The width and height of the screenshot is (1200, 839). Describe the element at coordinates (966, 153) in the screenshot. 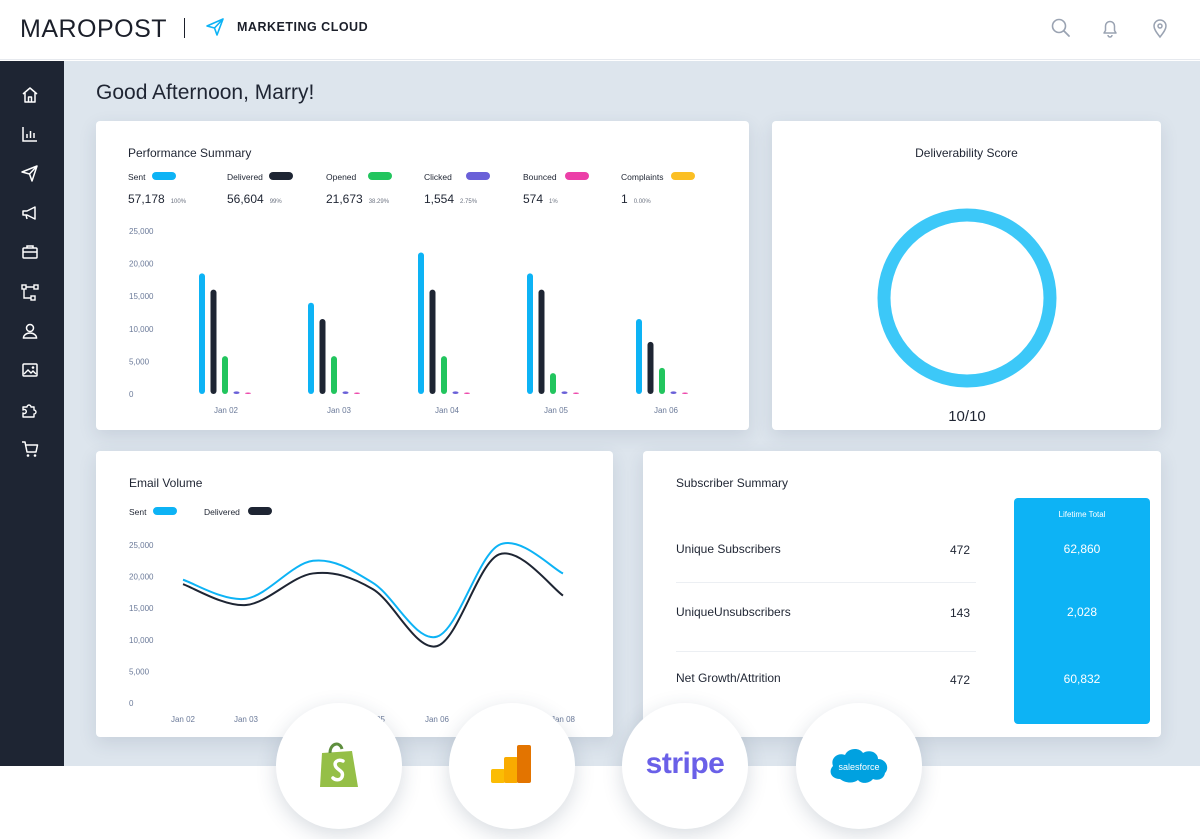

I see `deliverability-title: Deliverability Score` at that location.